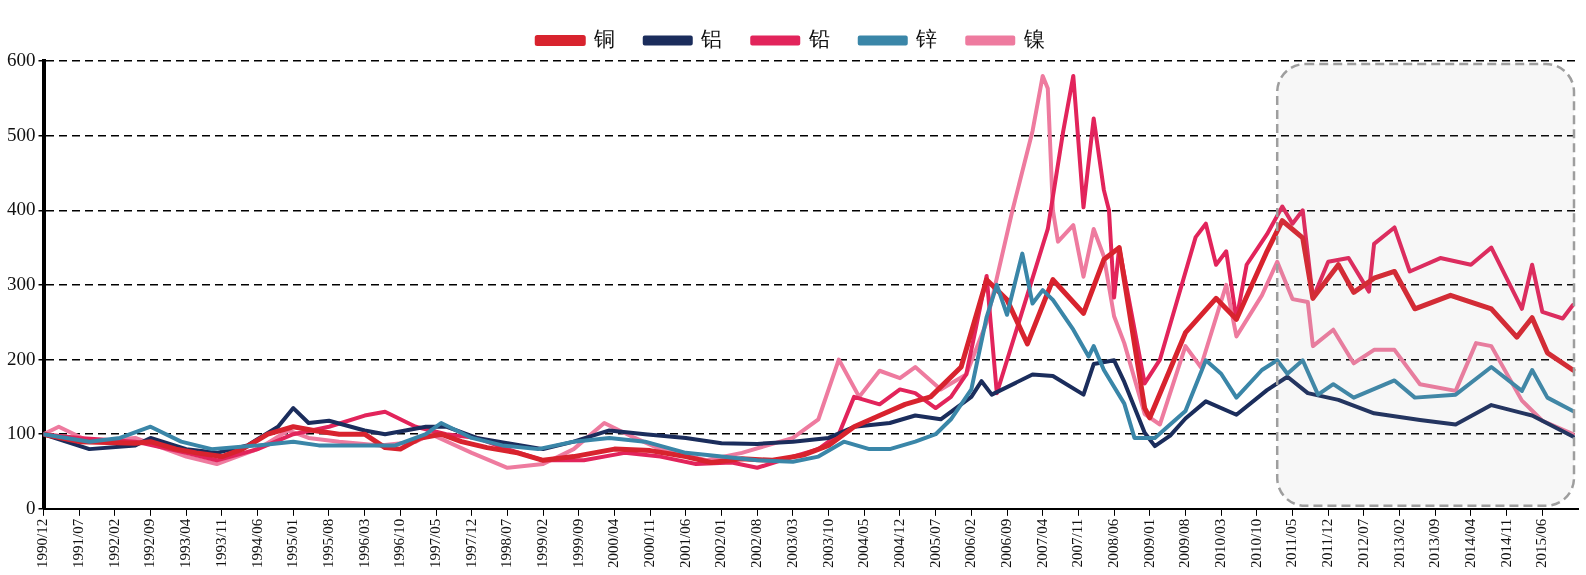 The width and height of the screenshot is (1586, 575). Describe the element at coordinates (21, 209) in the screenshot. I see `y-tick-label: 400` at that location.